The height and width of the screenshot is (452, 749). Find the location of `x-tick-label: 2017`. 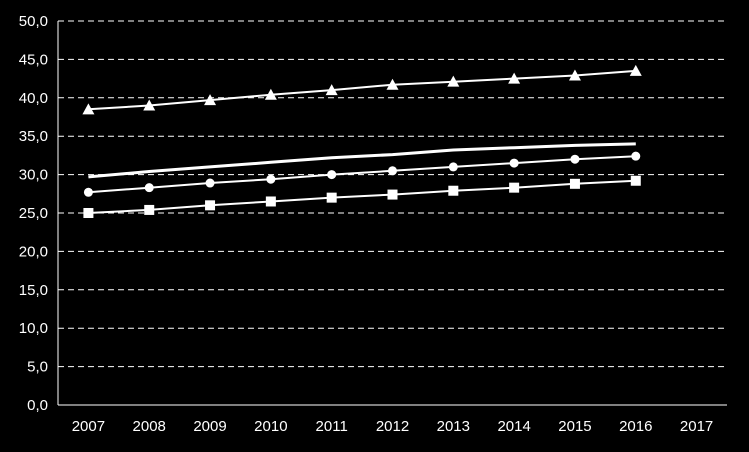

x-tick-label: 2017 is located at coordinates (696, 426).